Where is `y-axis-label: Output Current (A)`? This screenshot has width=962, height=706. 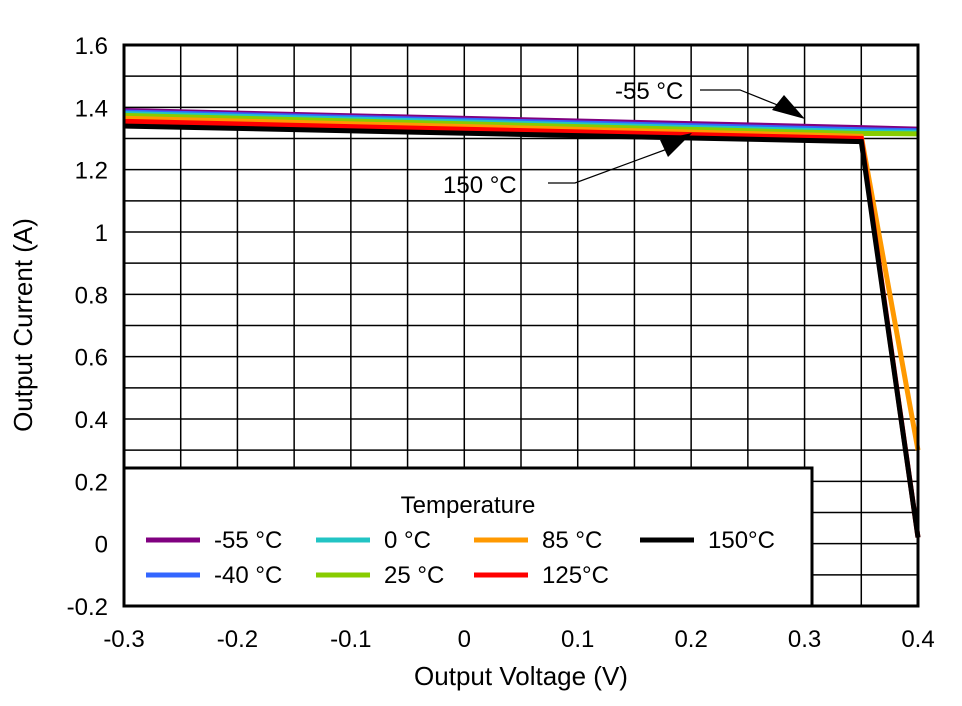
y-axis-label: Output Current (A) is located at coordinates (23, 325).